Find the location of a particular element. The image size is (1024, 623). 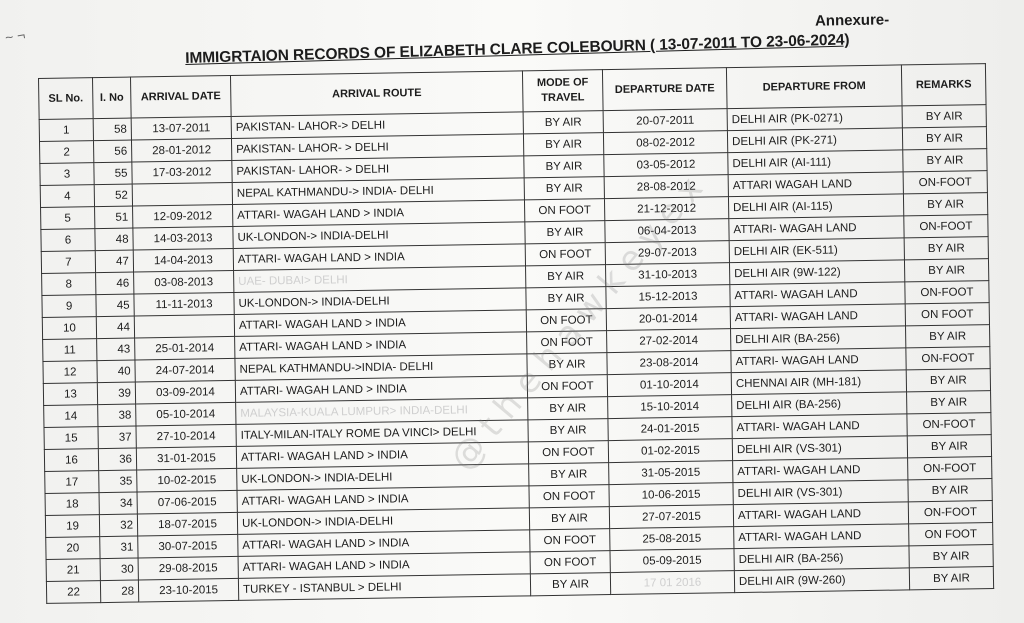

cell-ino: 43 is located at coordinates (115, 349).